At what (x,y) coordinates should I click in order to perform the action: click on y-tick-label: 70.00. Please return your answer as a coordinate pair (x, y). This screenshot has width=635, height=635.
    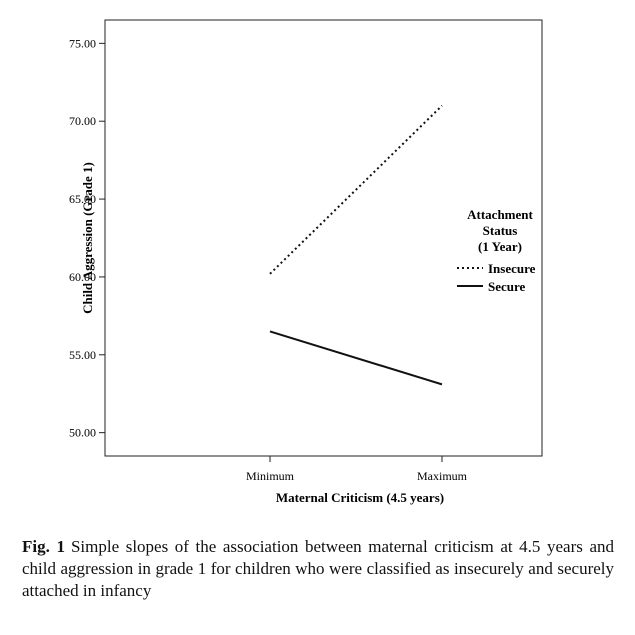
    Looking at the image, I should click on (82, 121).